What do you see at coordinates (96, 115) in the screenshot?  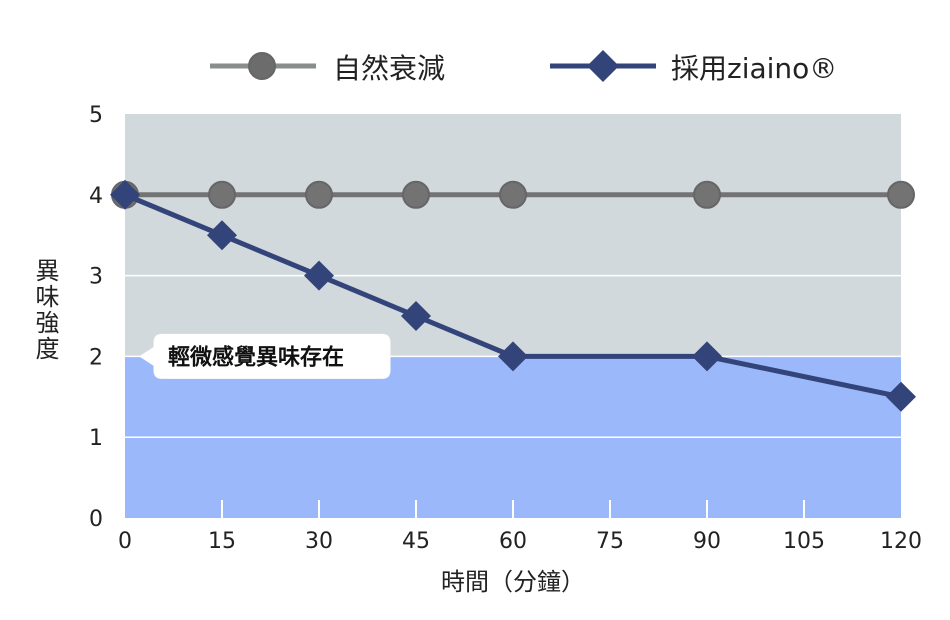 I see `y-tick-label: 5` at bounding box center [96, 115].